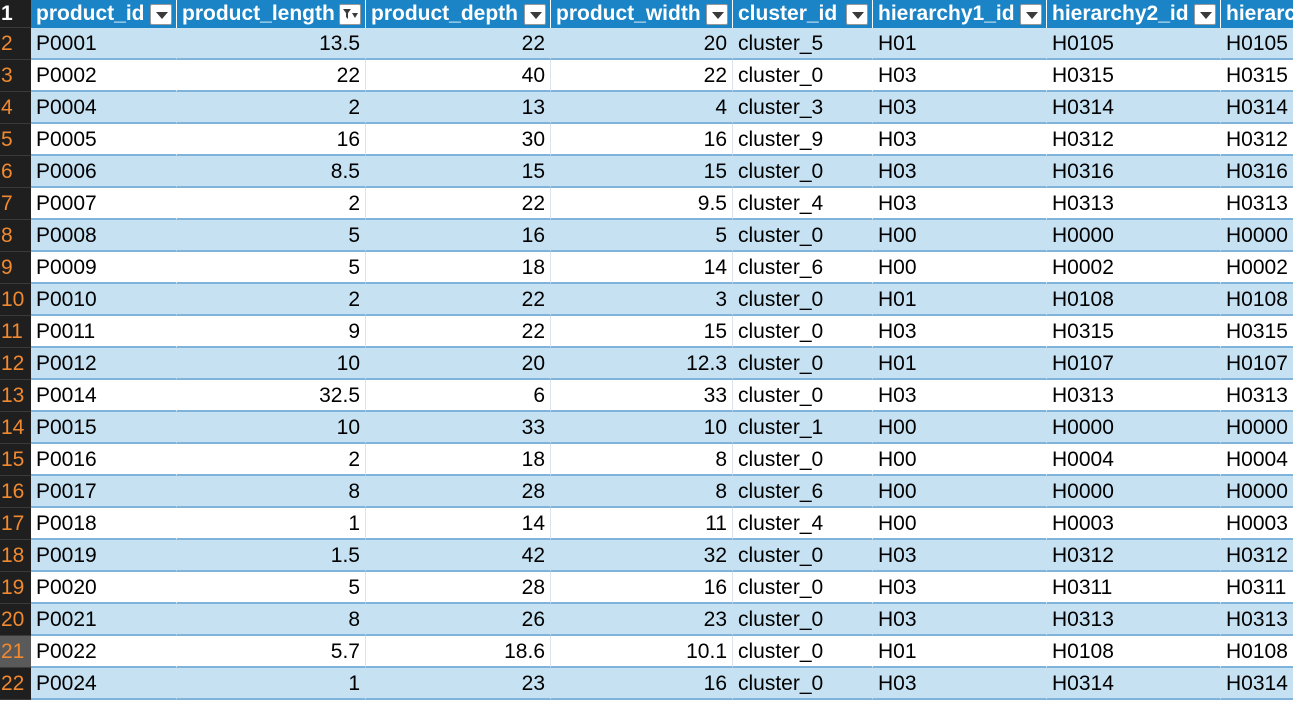  Describe the element at coordinates (642, 588) in the screenshot. I see `cell-product-width: 16` at that location.